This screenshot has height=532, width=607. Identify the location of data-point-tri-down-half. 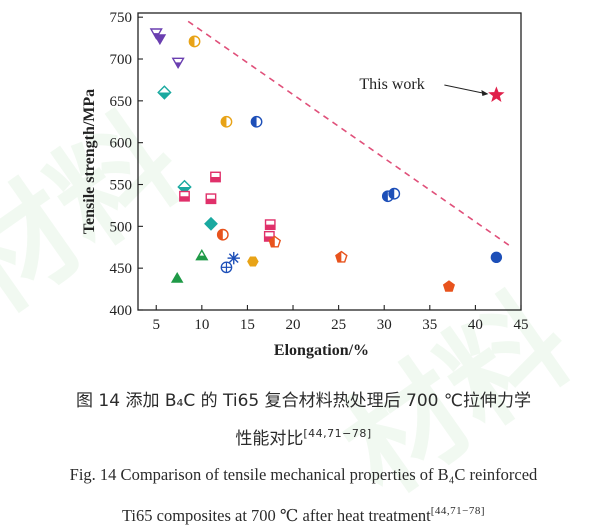
(178, 63).